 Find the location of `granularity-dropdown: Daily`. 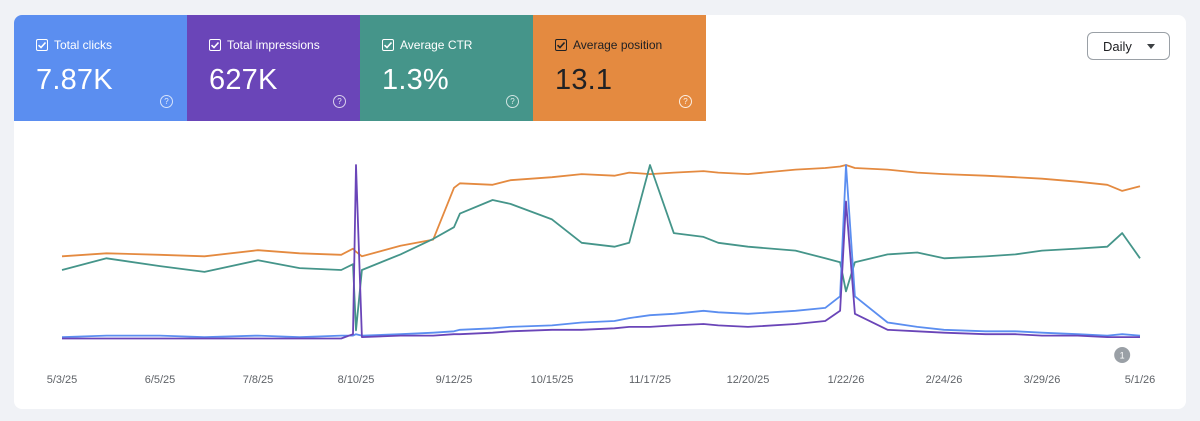

granularity-dropdown: Daily is located at coordinates (1128, 46).